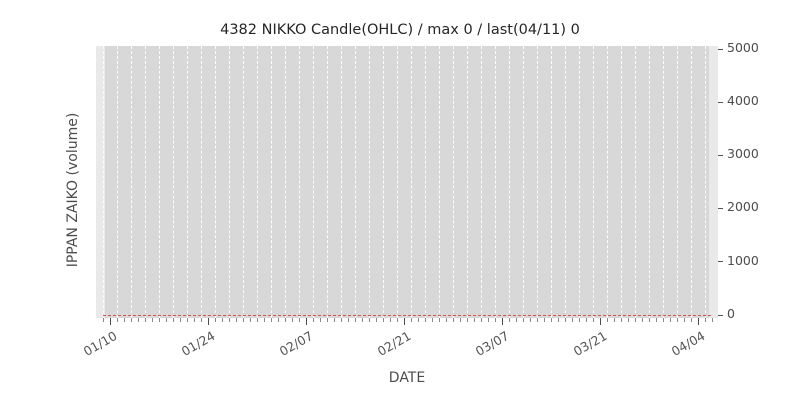 Image resolution: width=800 pixels, height=400 pixels. Describe the element at coordinates (713, 182) in the screenshot. I see `plot-right-margin-strip` at that location.